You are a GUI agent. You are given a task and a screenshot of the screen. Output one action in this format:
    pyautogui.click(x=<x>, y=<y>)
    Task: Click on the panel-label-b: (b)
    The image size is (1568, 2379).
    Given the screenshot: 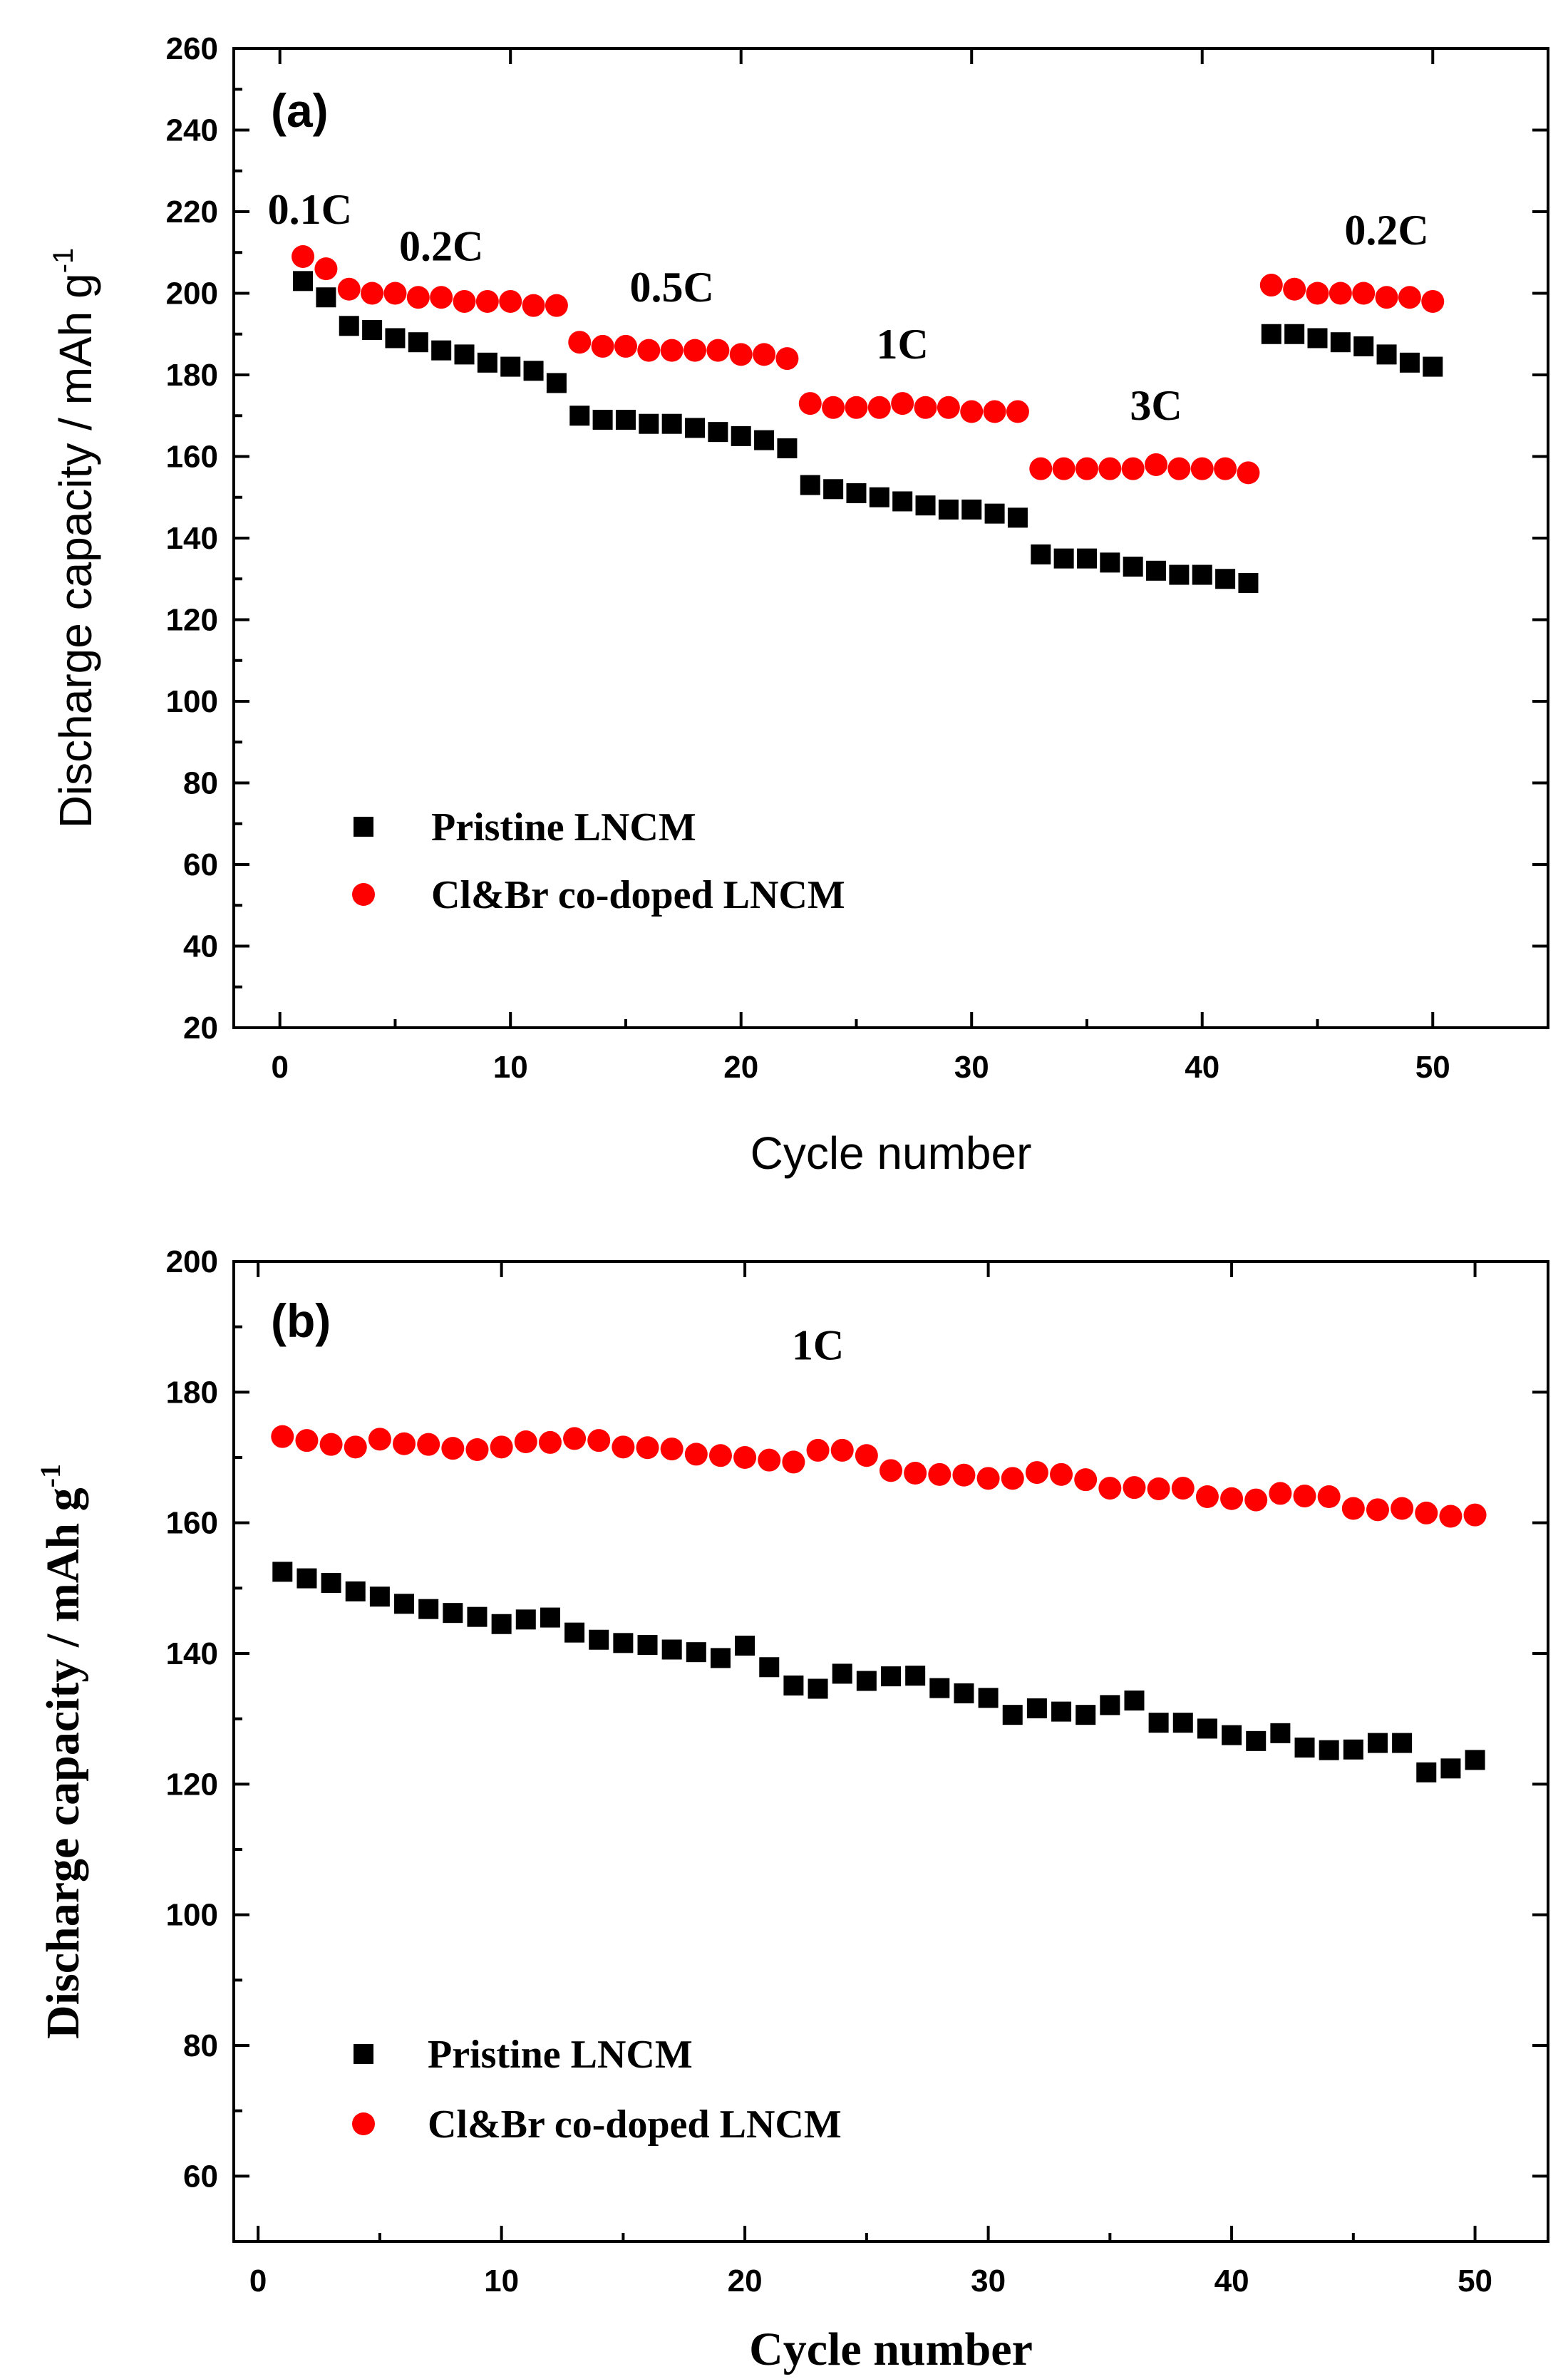 What is the action you would take?
    pyautogui.click(x=301, y=1320)
    